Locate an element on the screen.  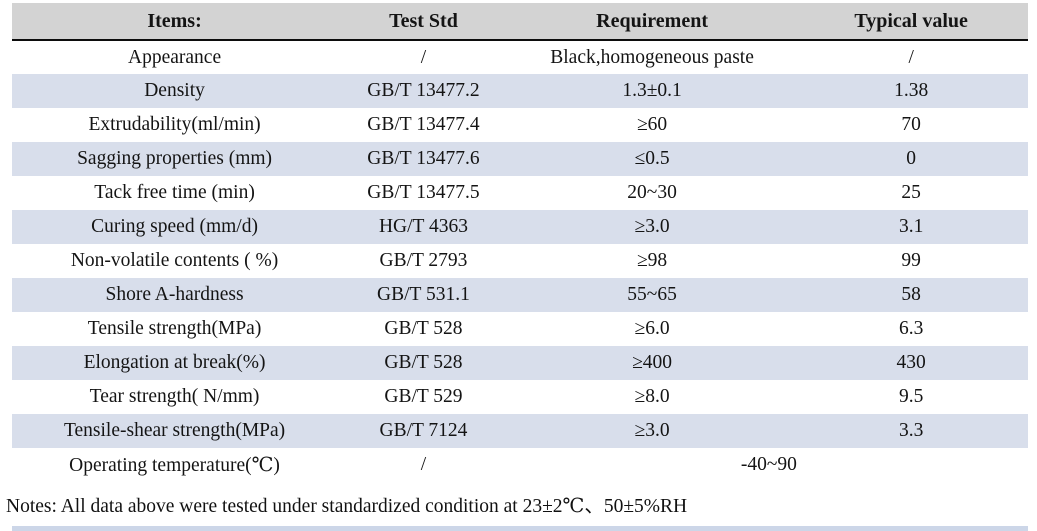
cell-item: Appearance is located at coordinates (175, 57).